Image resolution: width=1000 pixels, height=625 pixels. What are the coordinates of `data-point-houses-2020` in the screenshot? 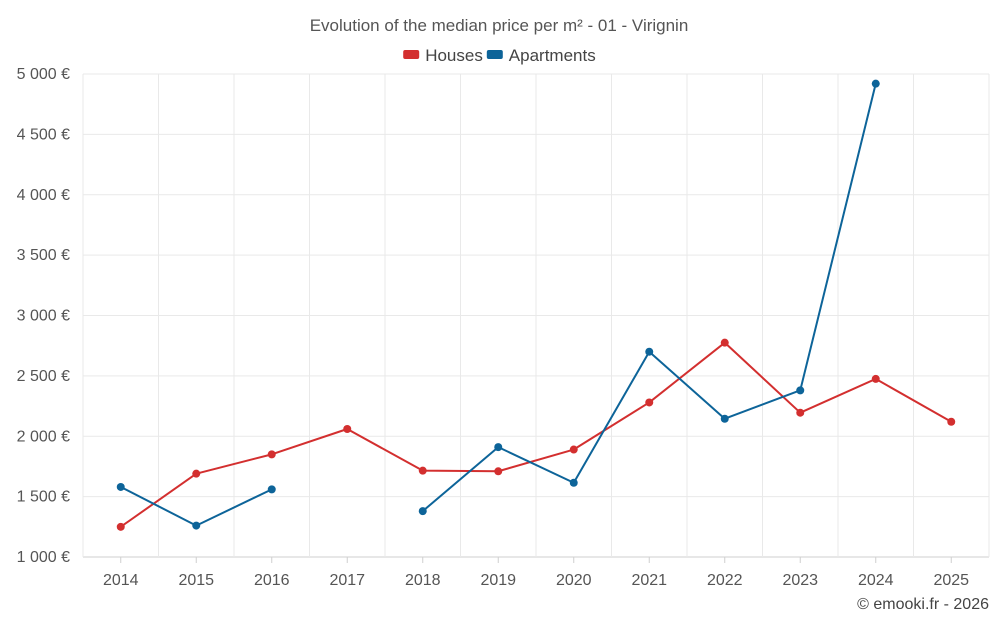 It's located at (573, 449).